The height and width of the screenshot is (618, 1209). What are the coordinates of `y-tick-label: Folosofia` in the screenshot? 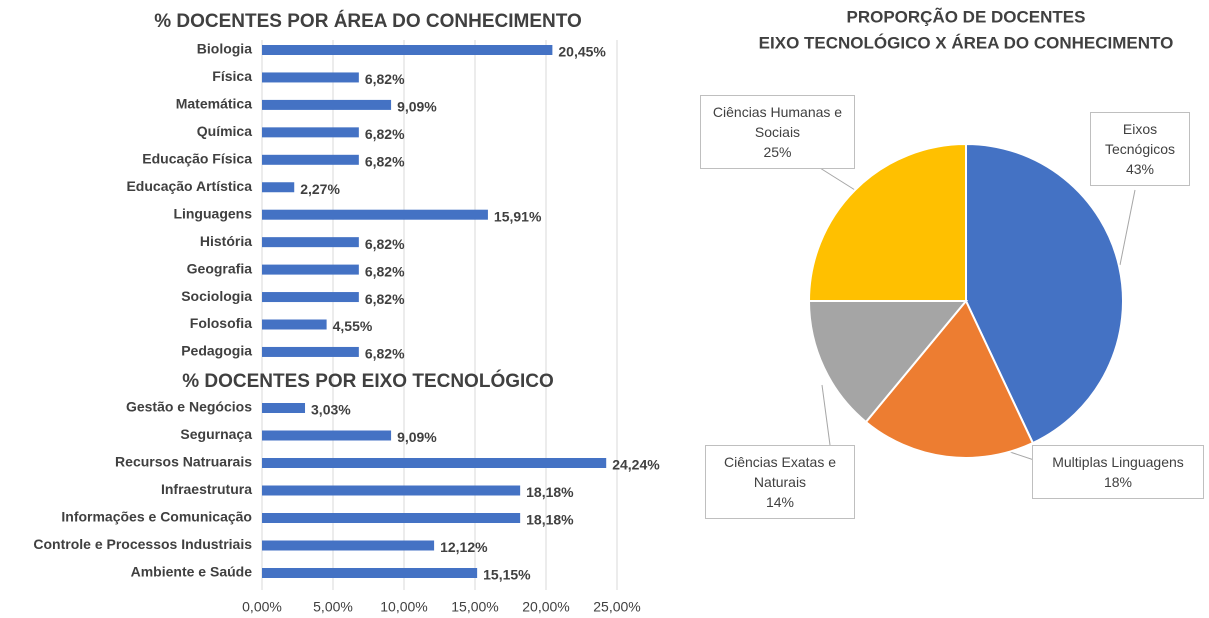 It's located at (221, 323).